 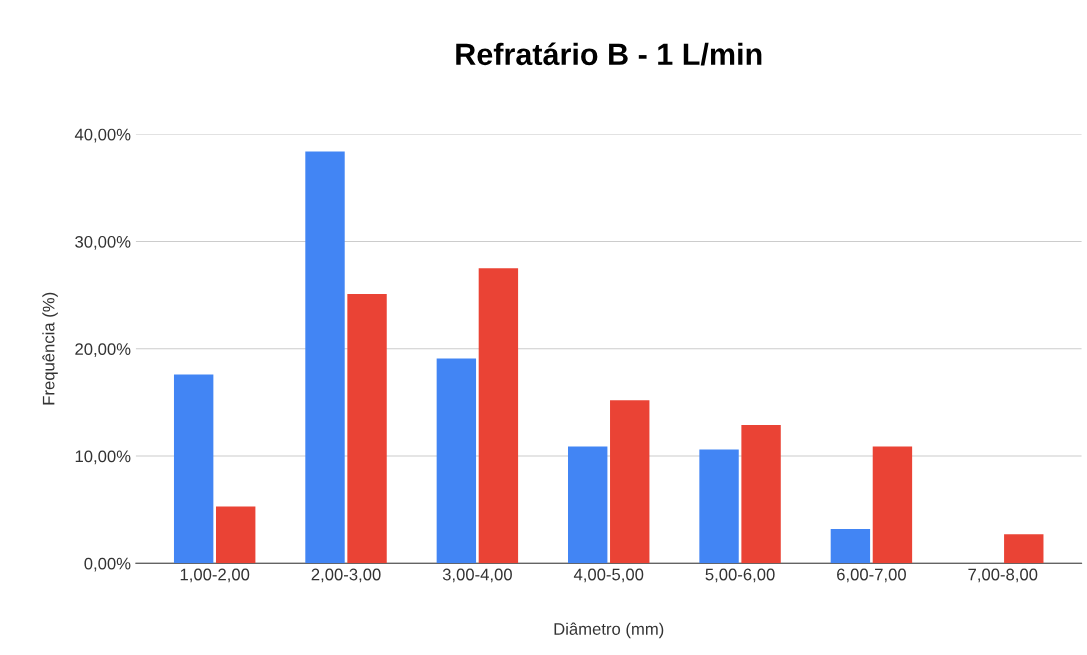 I want to click on x-tick-label: 7,00-8,00, so click(x=1003, y=575).